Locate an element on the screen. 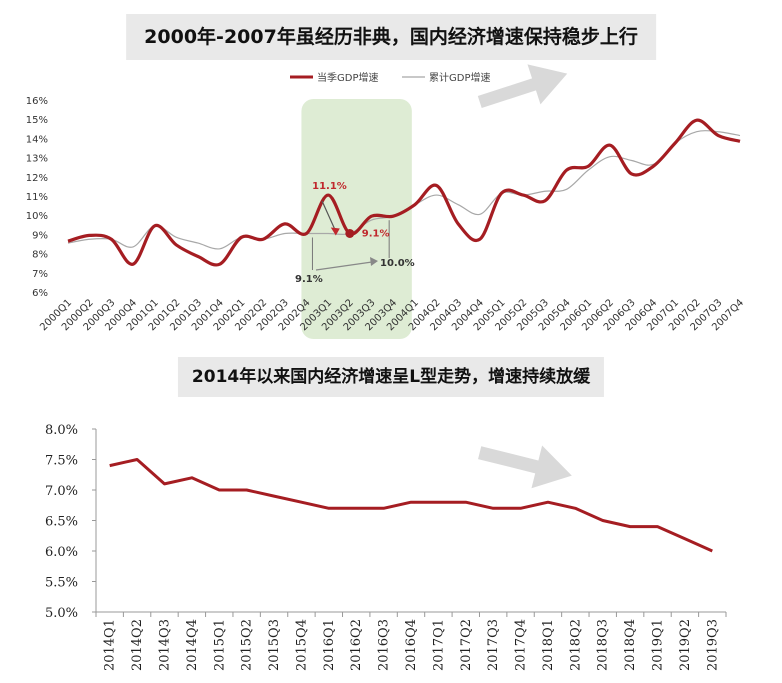  y-tick-label: 5.0% is located at coordinates (61, 613).